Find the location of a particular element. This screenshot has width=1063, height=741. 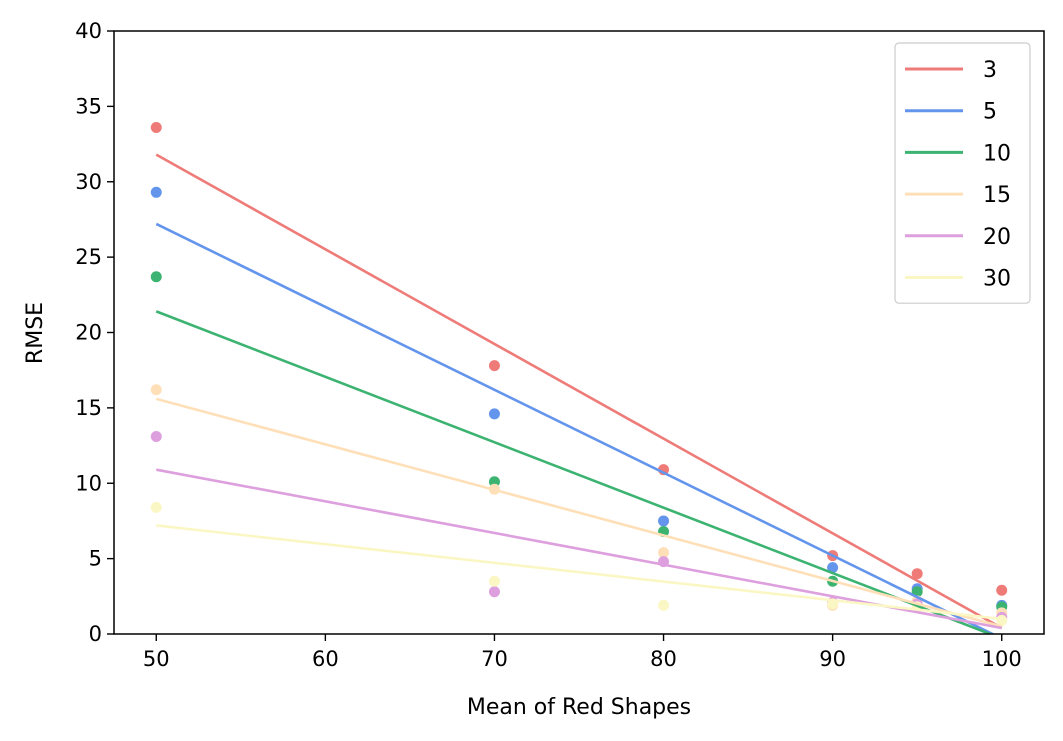

x-tick-label: 70 is located at coordinates (494, 659).